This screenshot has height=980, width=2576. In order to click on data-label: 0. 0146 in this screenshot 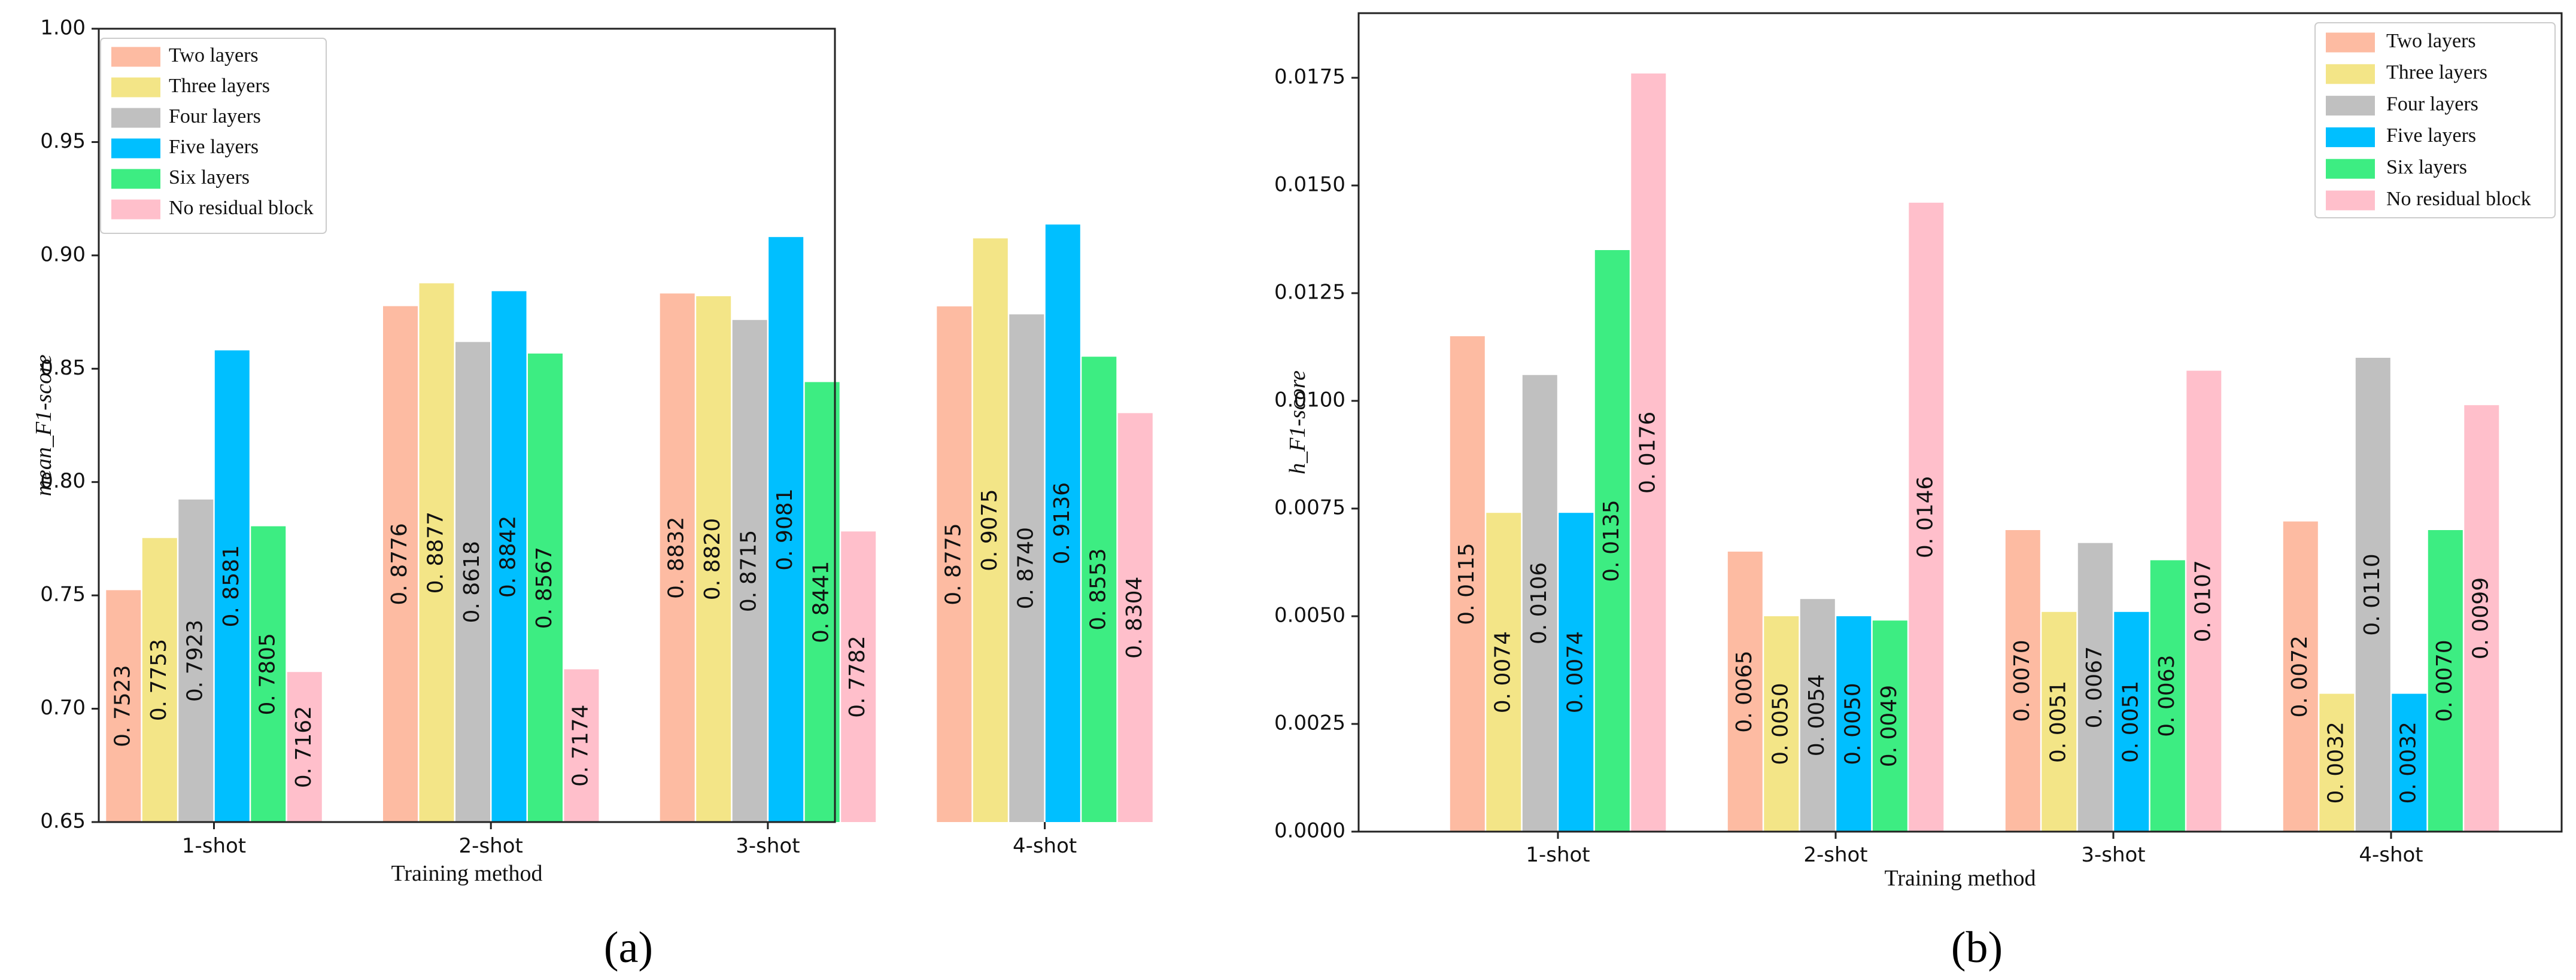, I will do `click(1925, 517)`.